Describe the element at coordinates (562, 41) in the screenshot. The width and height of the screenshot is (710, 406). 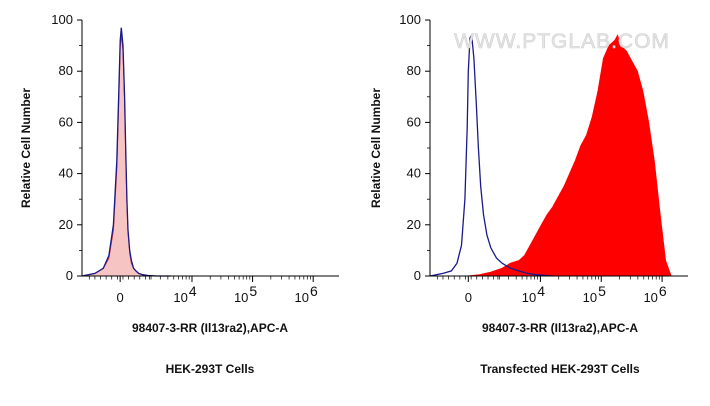
I see `watermark-text: WWW.PTGLAB.COM` at that location.